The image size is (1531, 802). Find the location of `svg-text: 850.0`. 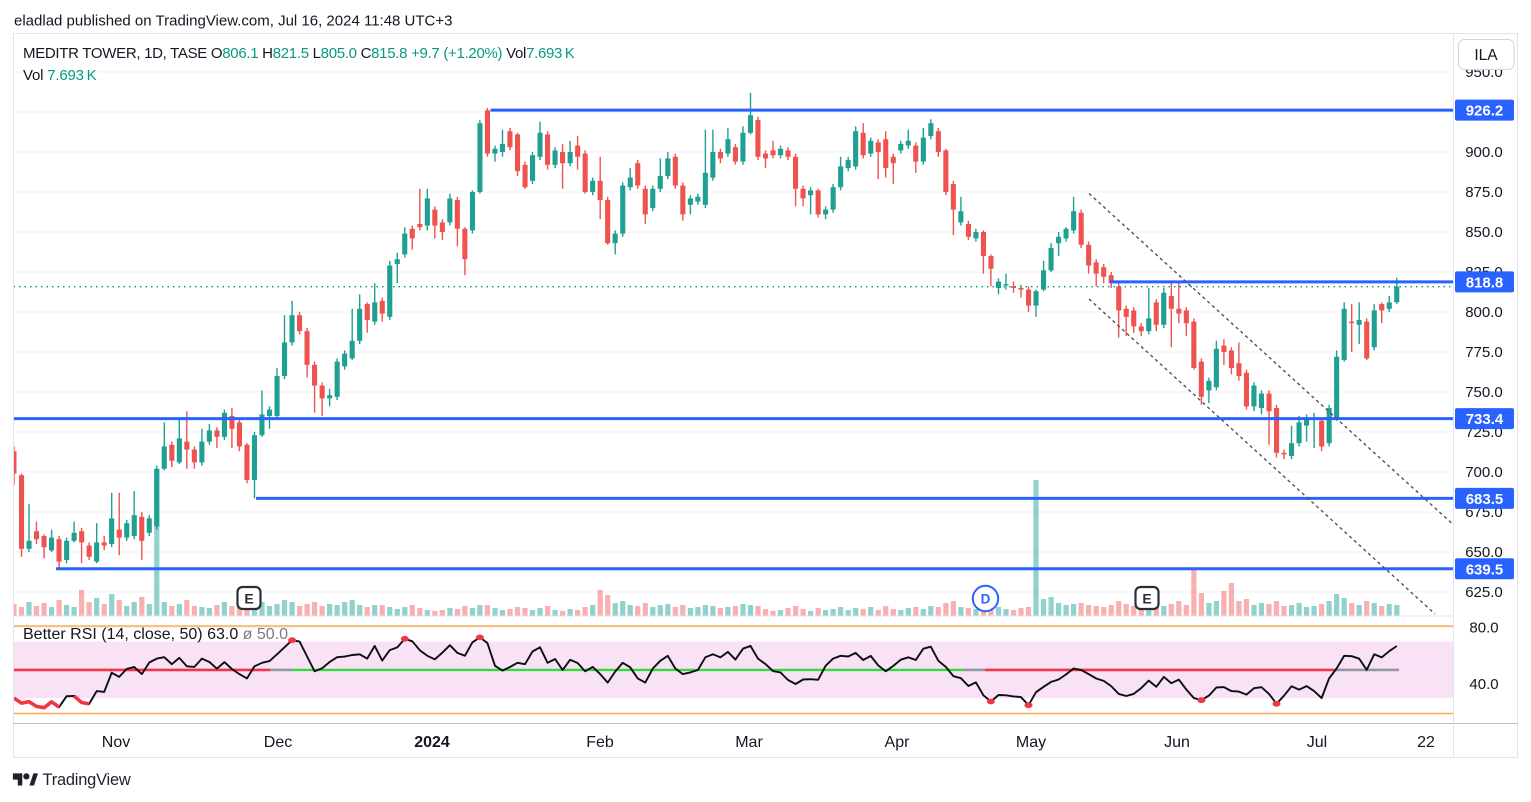

svg-text: 850.0 is located at coordinates (1484, 232).